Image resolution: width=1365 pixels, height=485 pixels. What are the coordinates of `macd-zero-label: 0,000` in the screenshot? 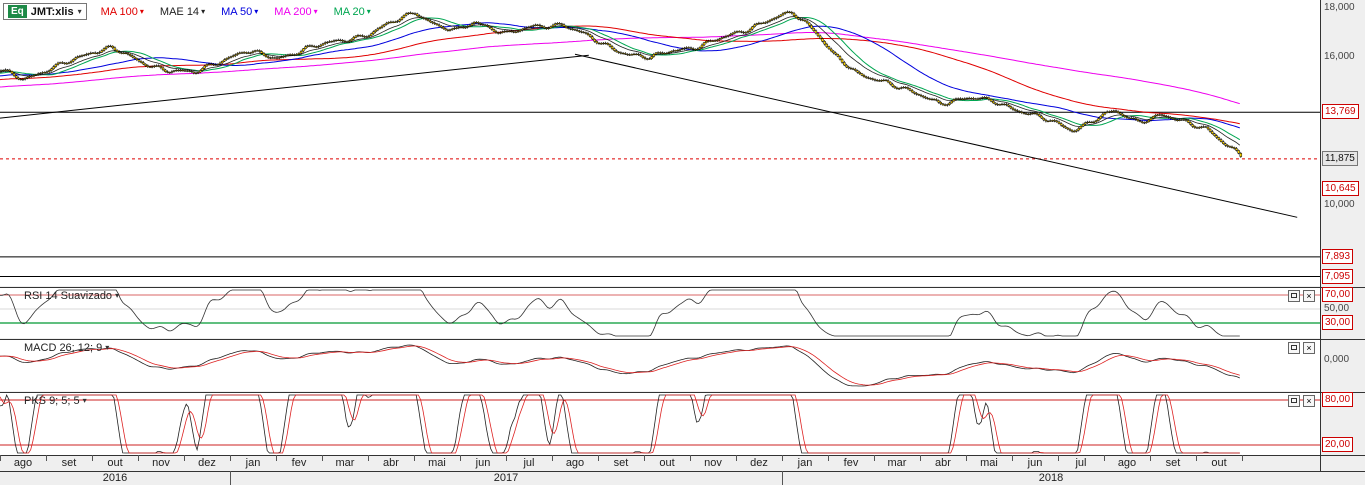 It's located at (1337, 359).